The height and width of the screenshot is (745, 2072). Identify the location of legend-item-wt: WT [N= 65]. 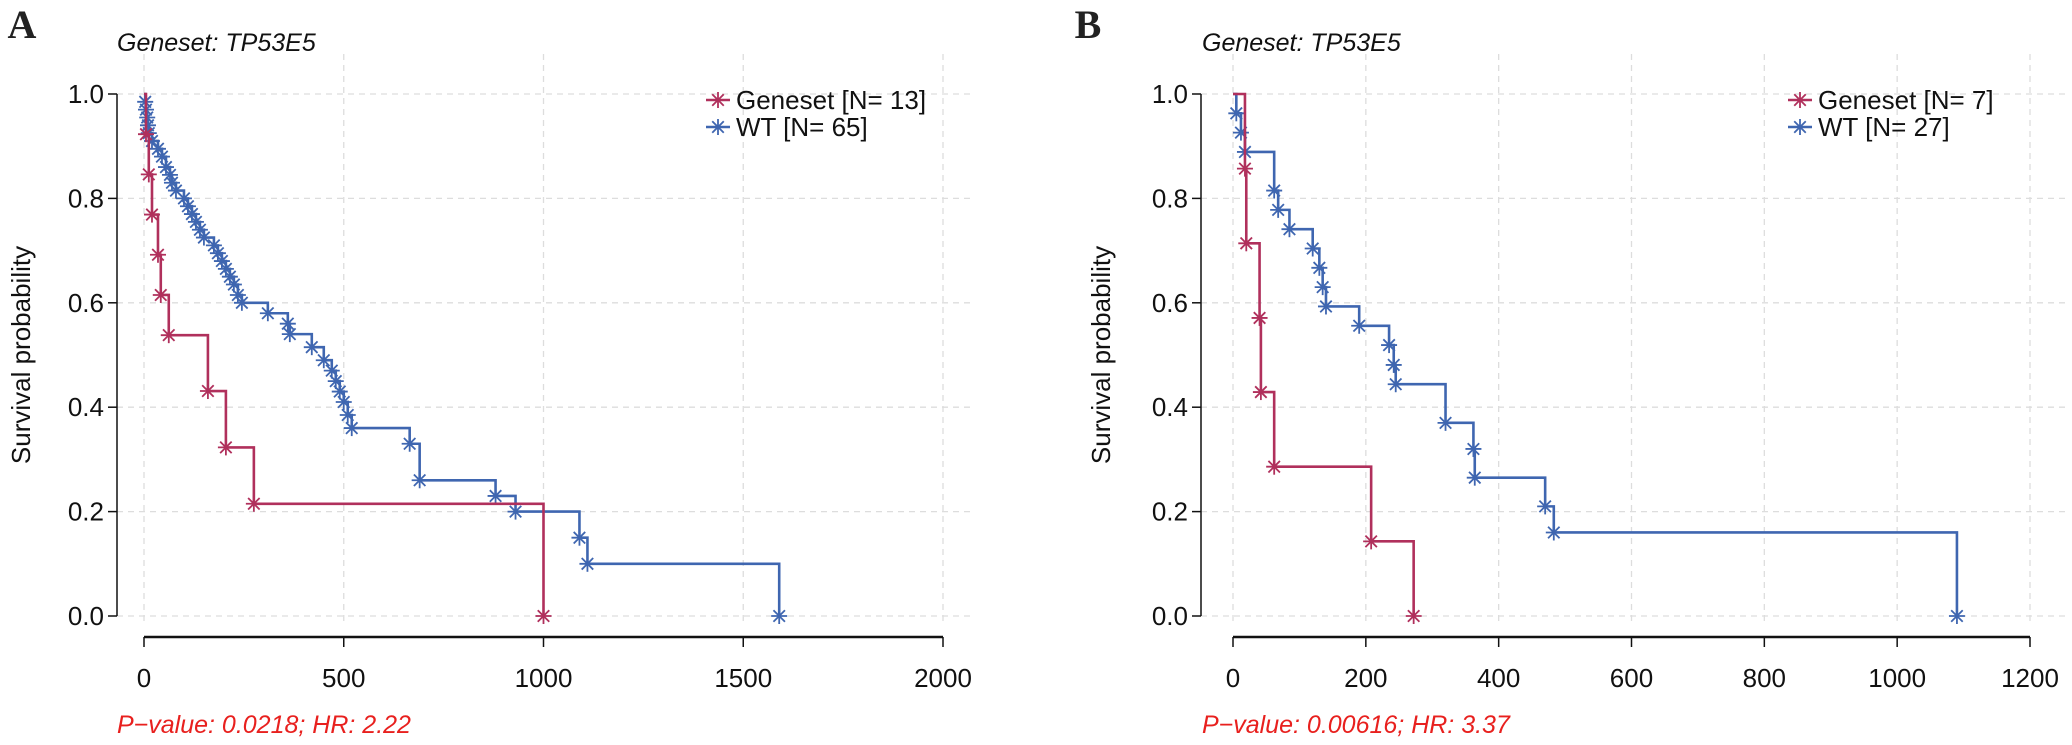
(787, 127).